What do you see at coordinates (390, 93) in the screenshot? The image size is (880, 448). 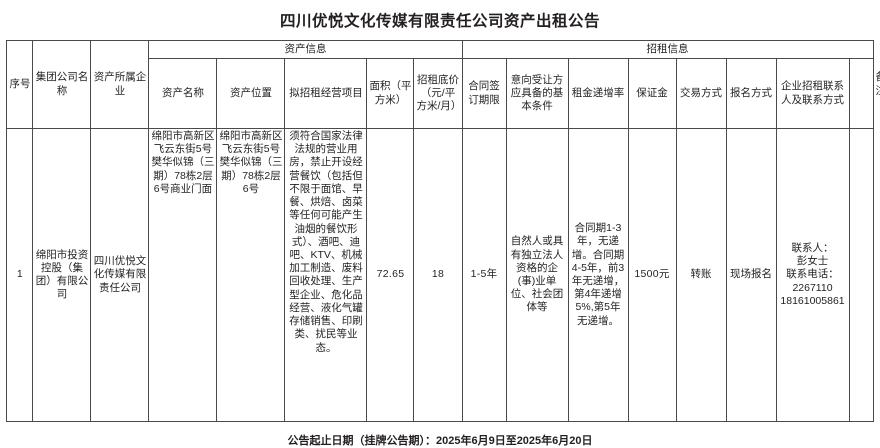 I see `col-header-area: 面积（平方米）` at bounding box center [390, 93].